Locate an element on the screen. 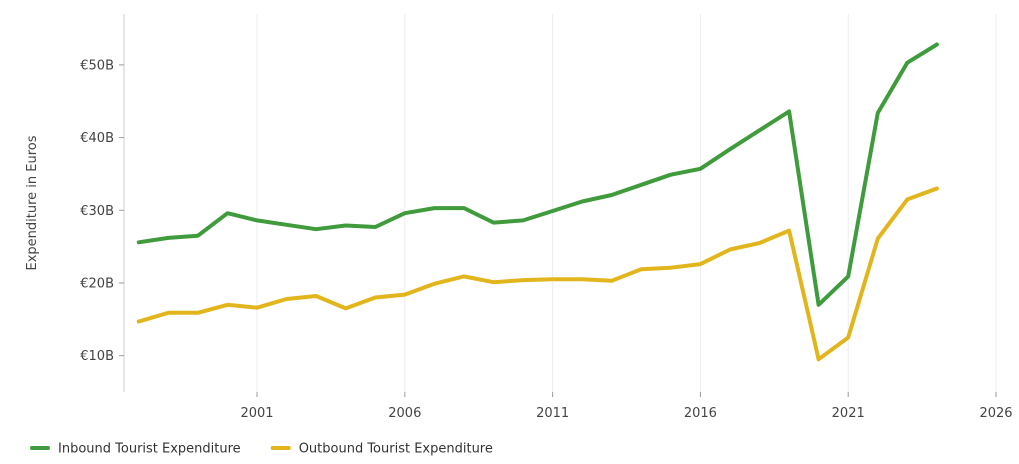 The image size is (1019, 464). x-tick-label: 2011 is located at coordinates (552, 413).